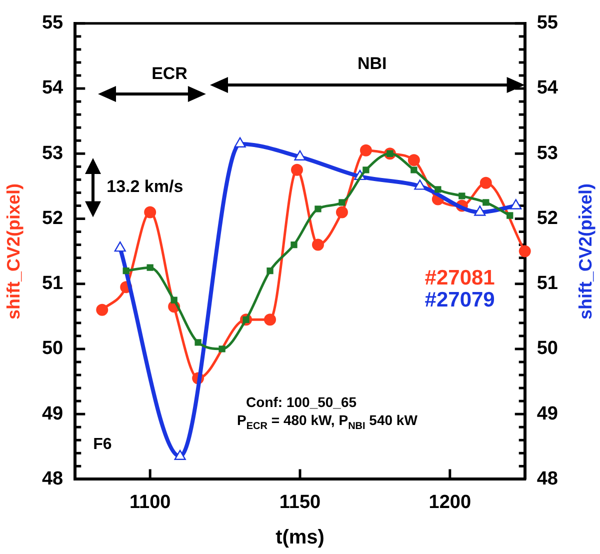 The image size is (600, 554). What do you see at coordinates (14, 251) in the screenshot?
I see `y-axis-title: shift_CV2(pixel)` at bounding box center [14, 251].